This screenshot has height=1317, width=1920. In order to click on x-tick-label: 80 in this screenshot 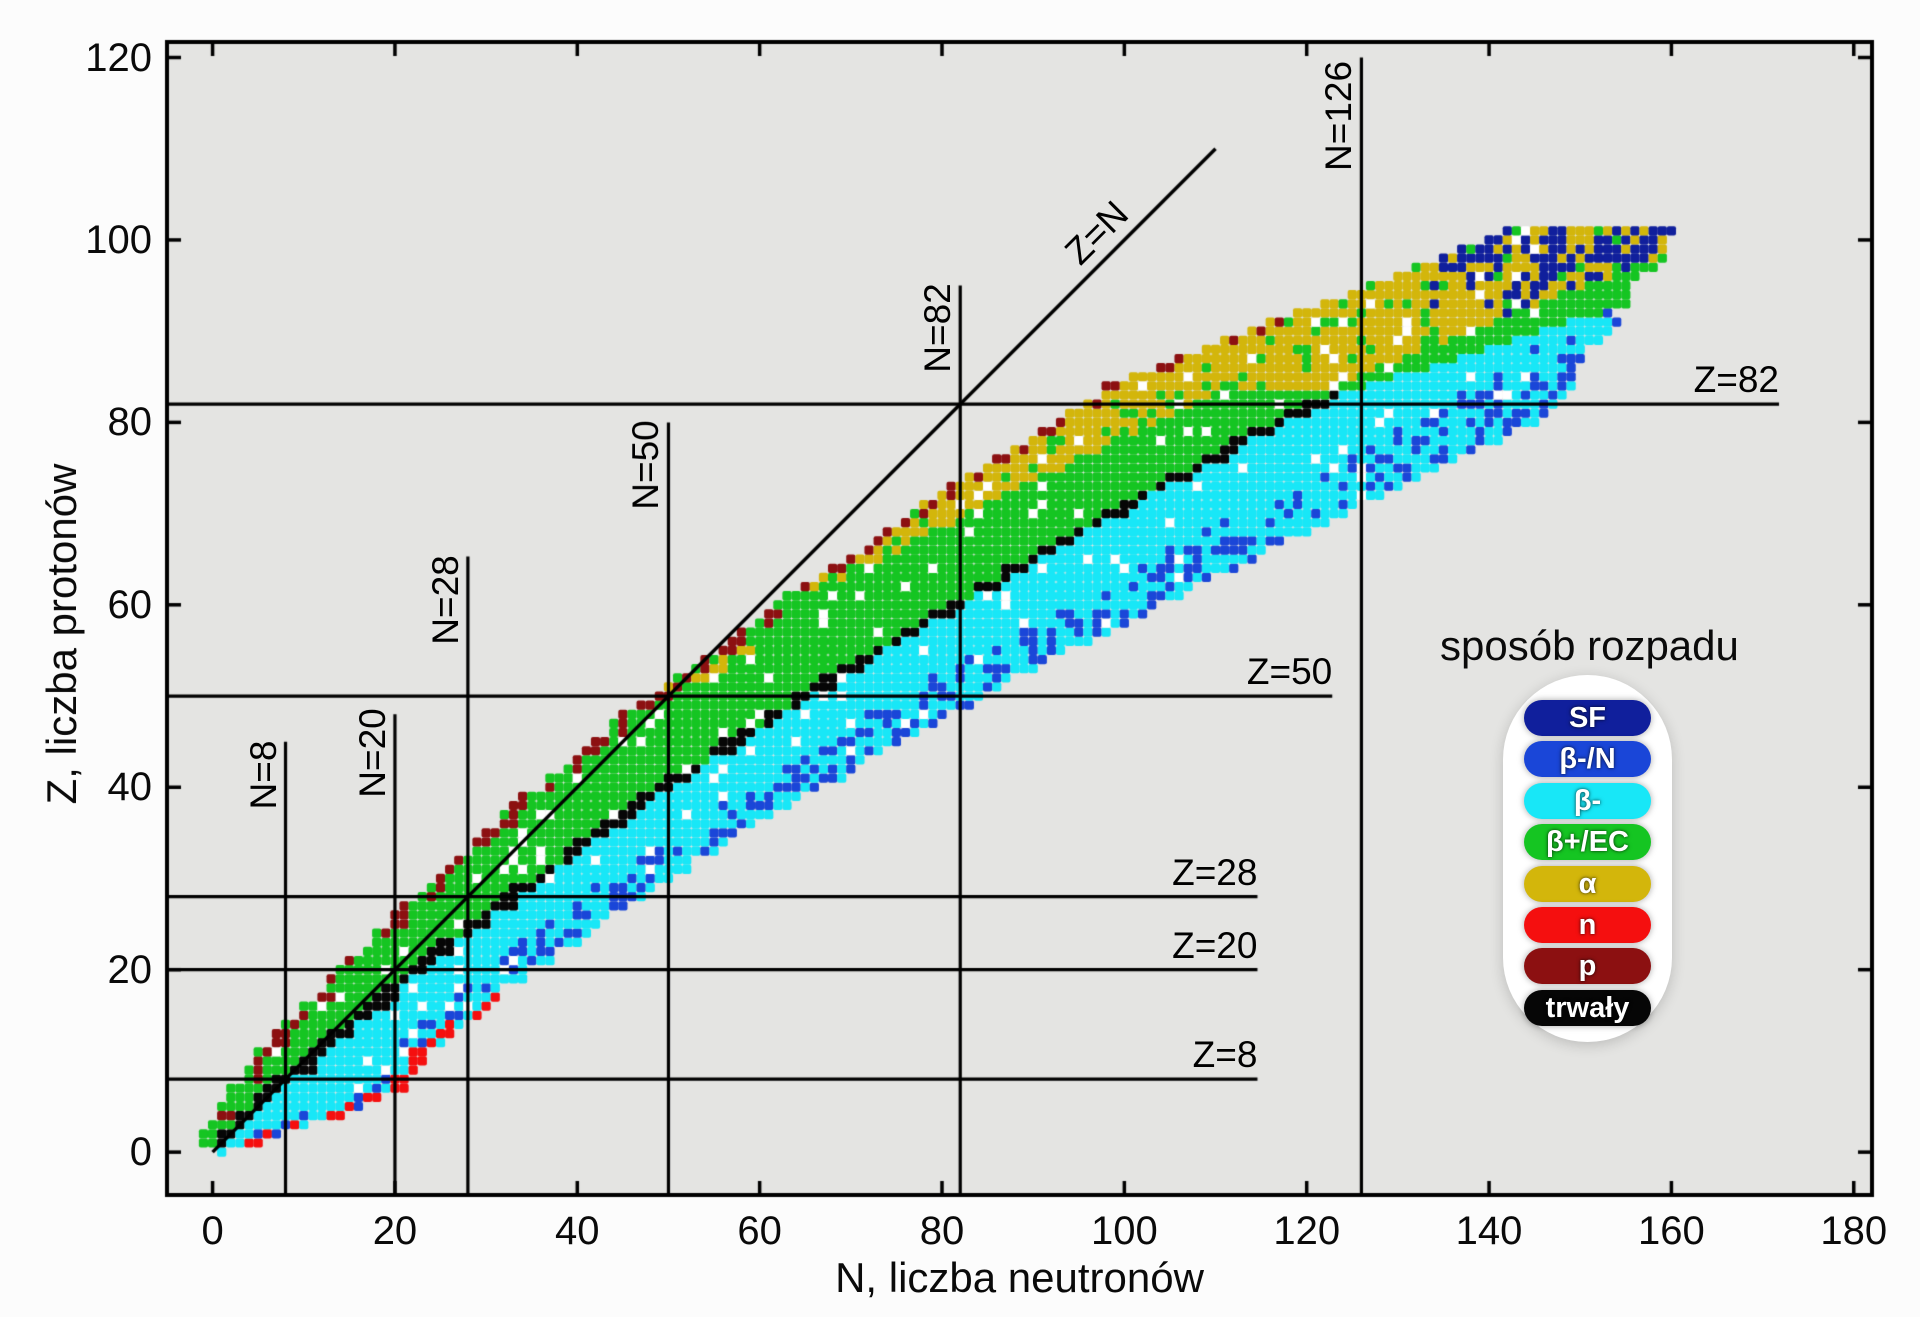, I will do `click(942, 1231)`.